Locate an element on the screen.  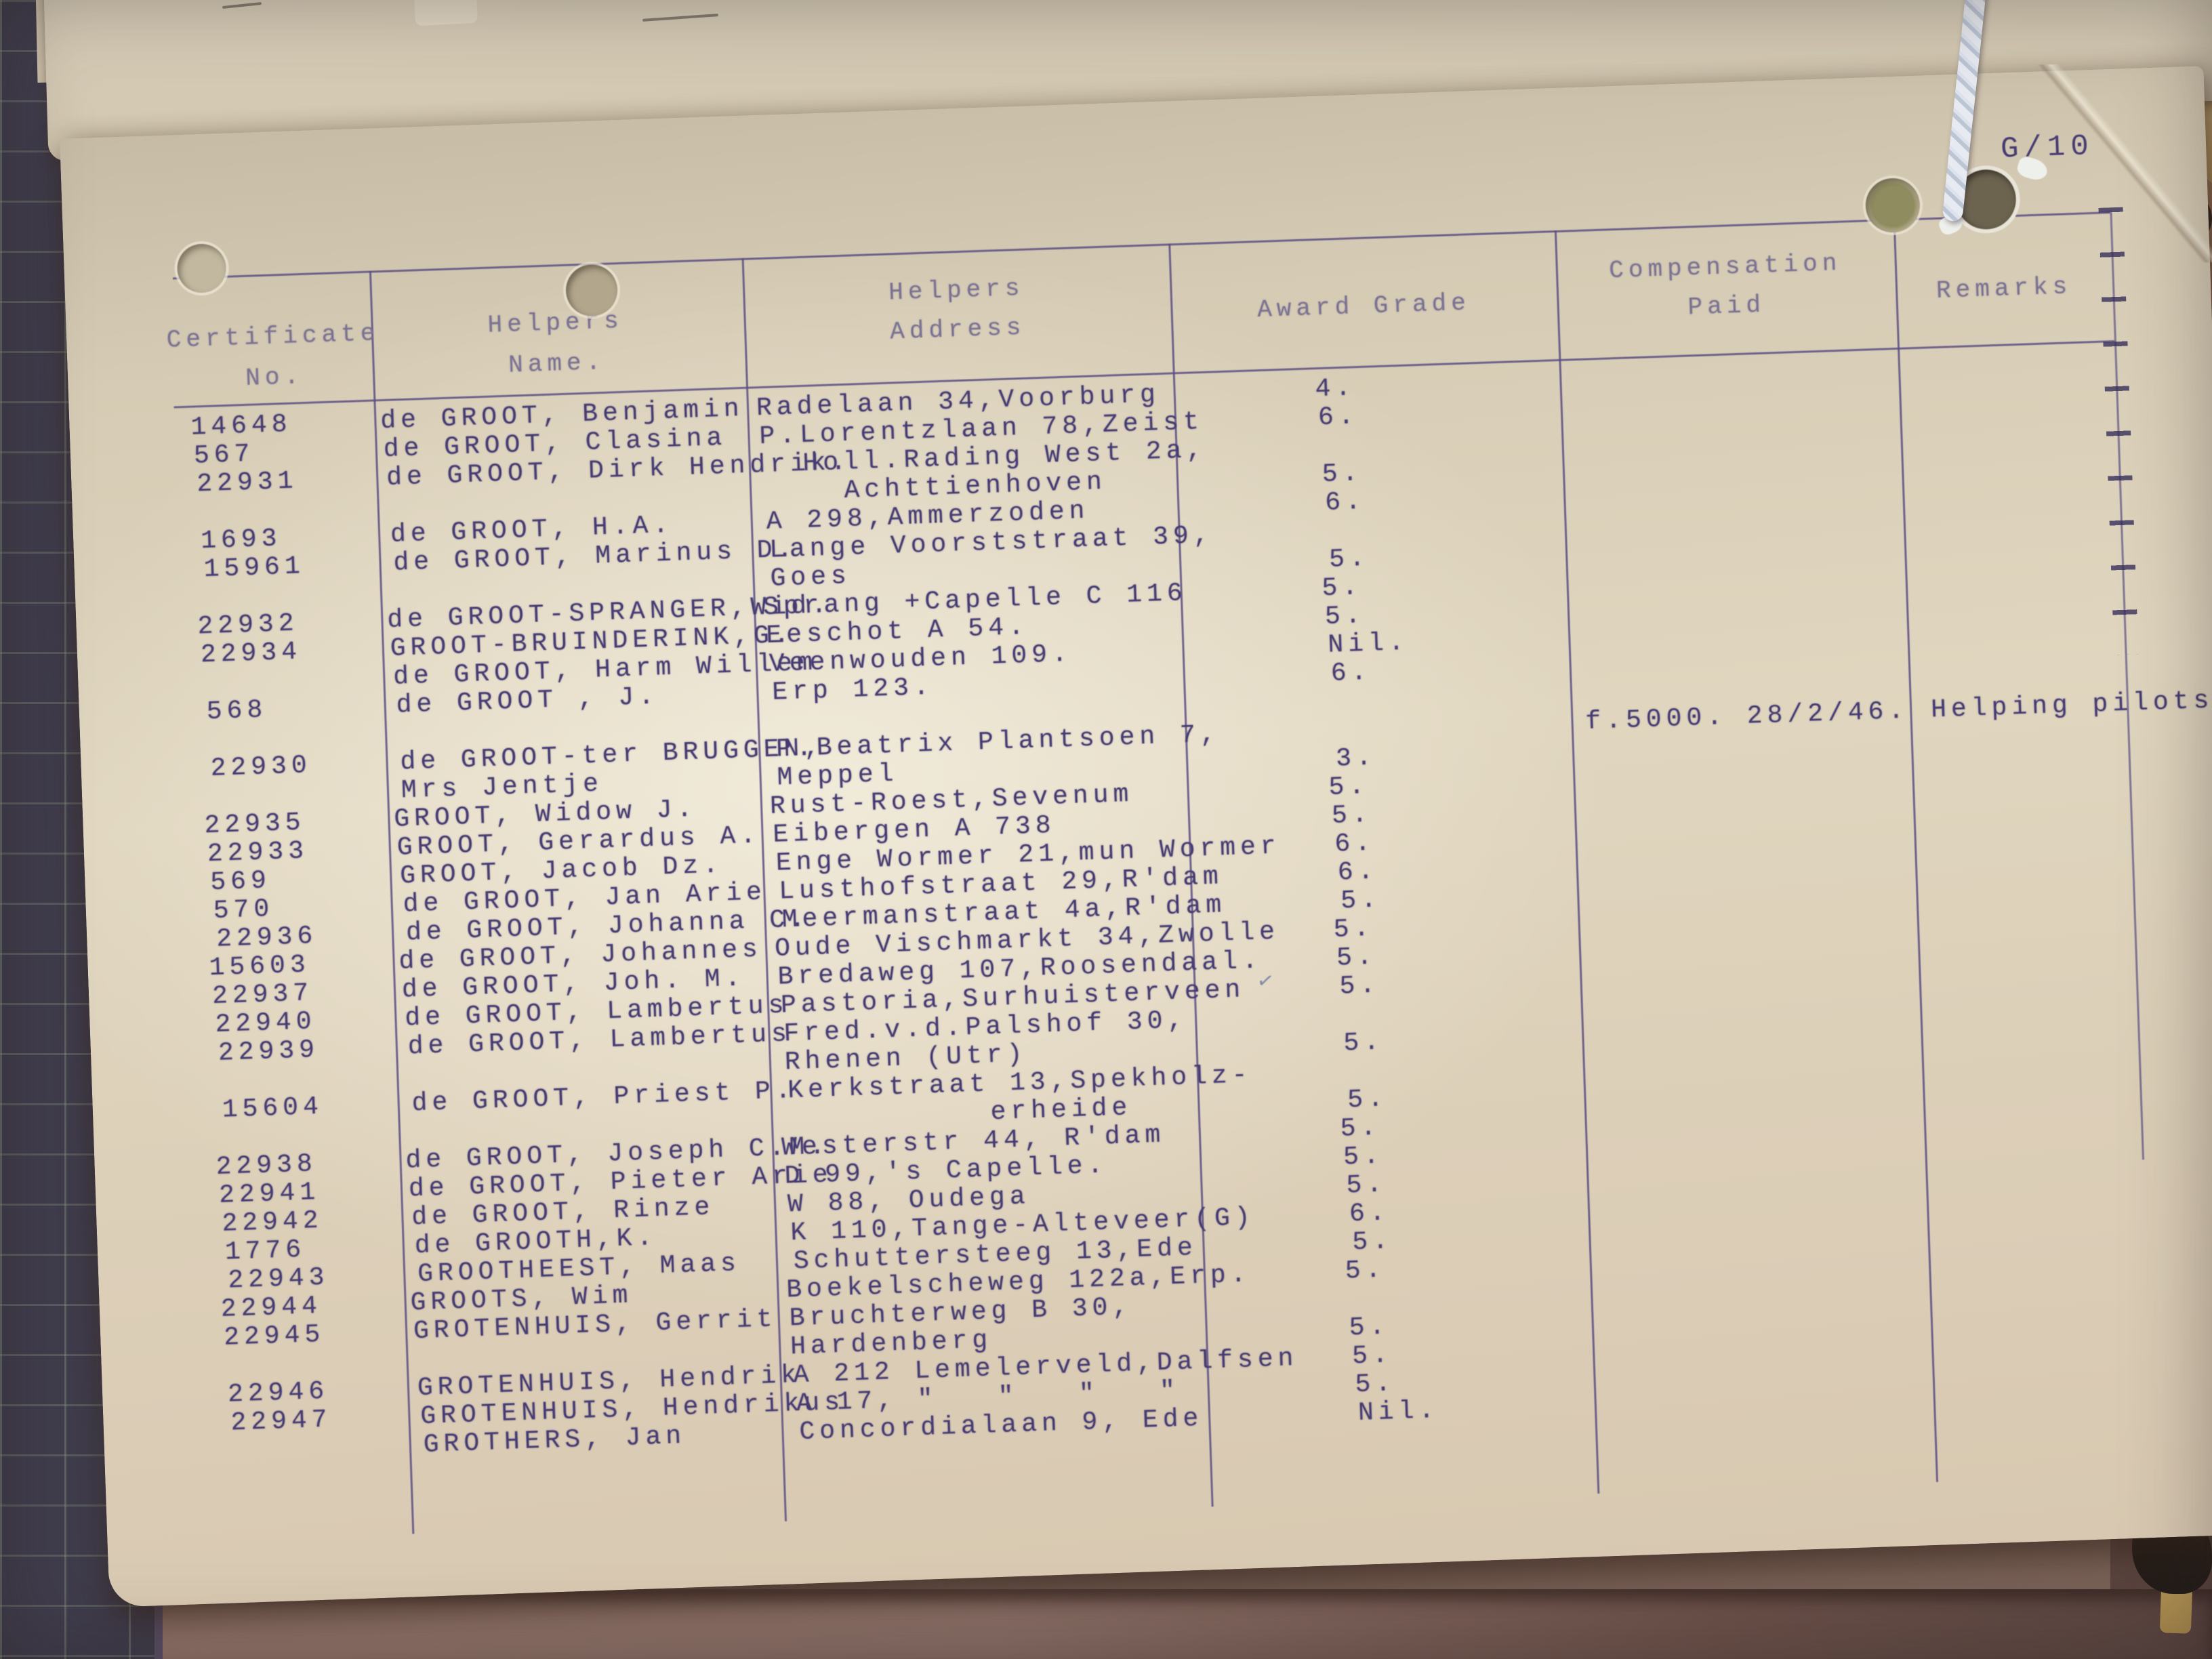
certificate-no-cell: 22947 is located at coordinates (281, 1421).